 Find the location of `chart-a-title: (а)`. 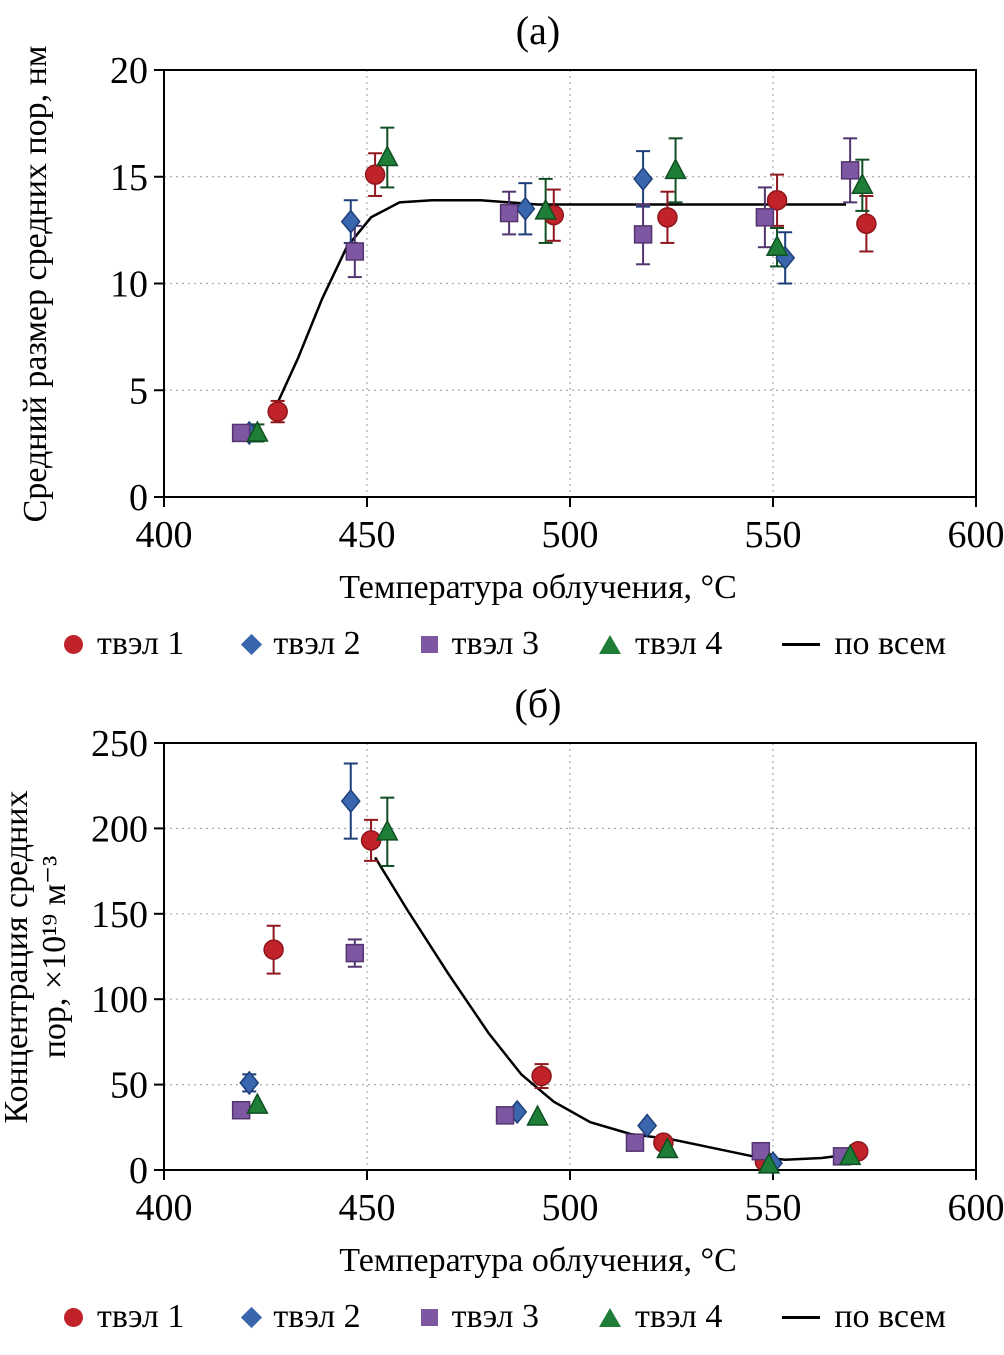

chart-a-title: (а) is located at coordinates (538, 30).